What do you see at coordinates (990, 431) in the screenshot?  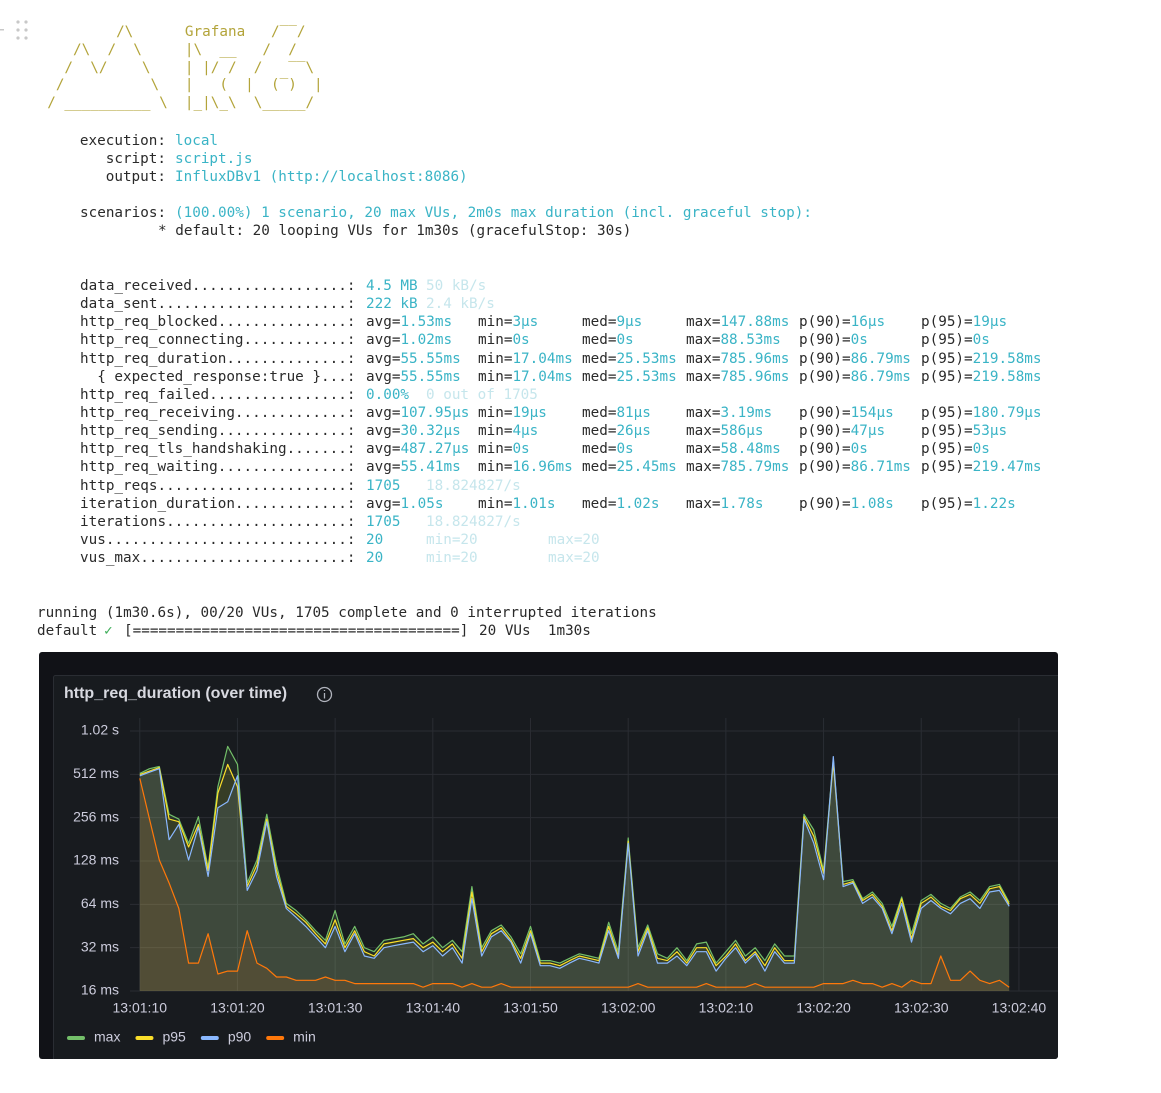 I see `stat-value: 53µs` at bounding box center [990, 431].